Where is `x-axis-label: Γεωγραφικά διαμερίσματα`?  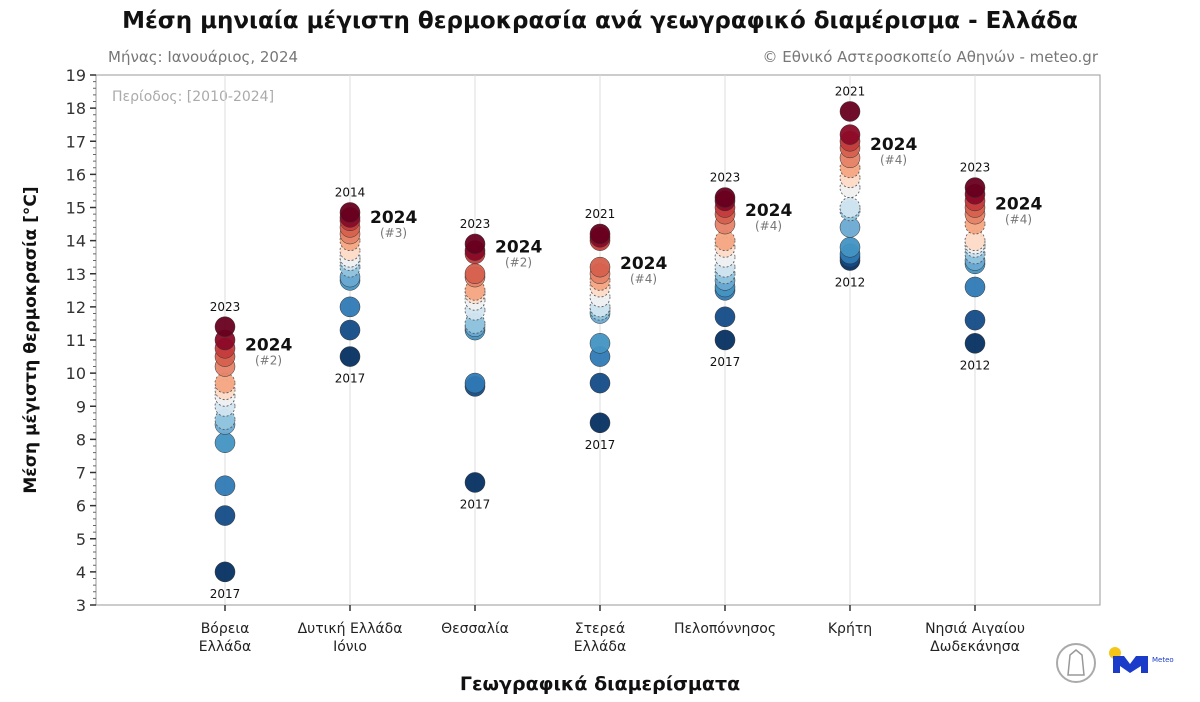 x-axis-label: Γεωγραφικά διαμερίσματα is located at coordinates (600, 684).